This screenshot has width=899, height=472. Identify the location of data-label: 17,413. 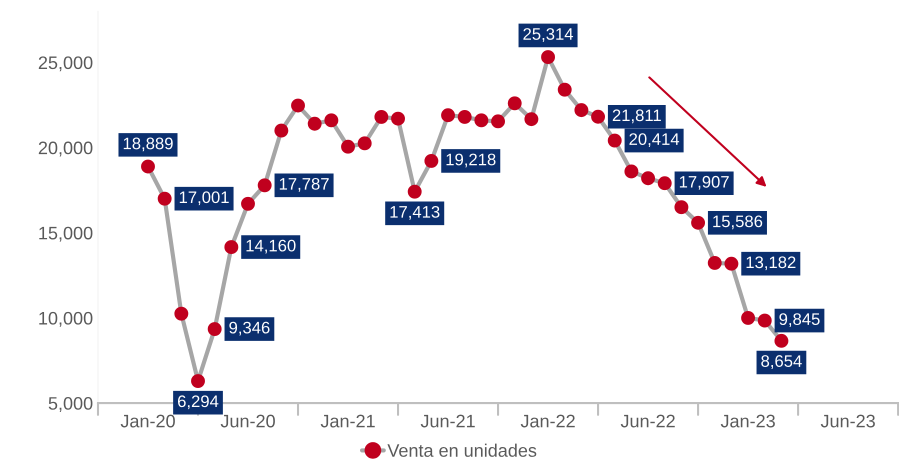
(415, 213).